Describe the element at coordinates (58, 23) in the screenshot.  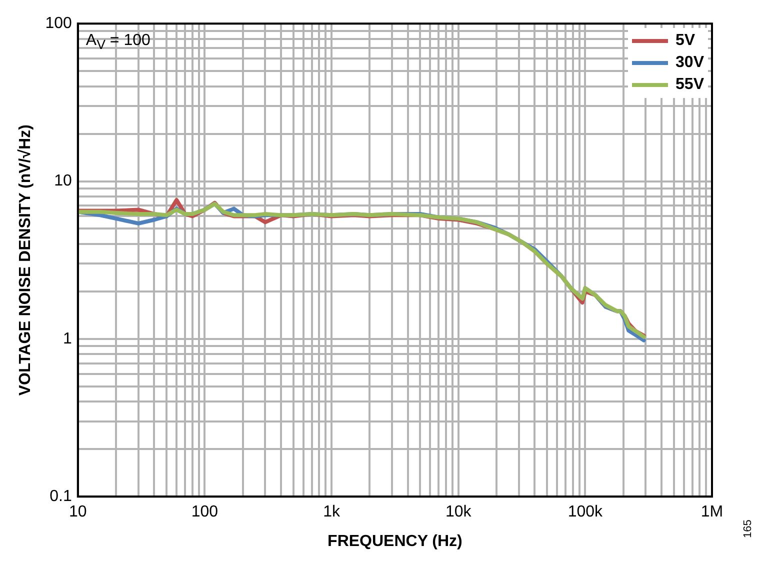
I see `y-tick-label: 100` at that location.